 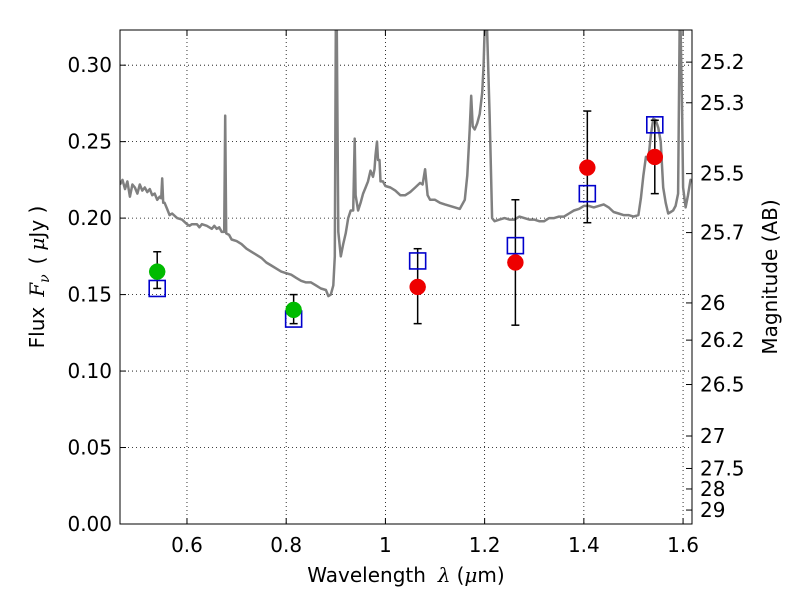 What do you see at coordinates (89, 524) in the screenshot?
I see `y-tick-label: 0.00` at bounding box center [89, 524].